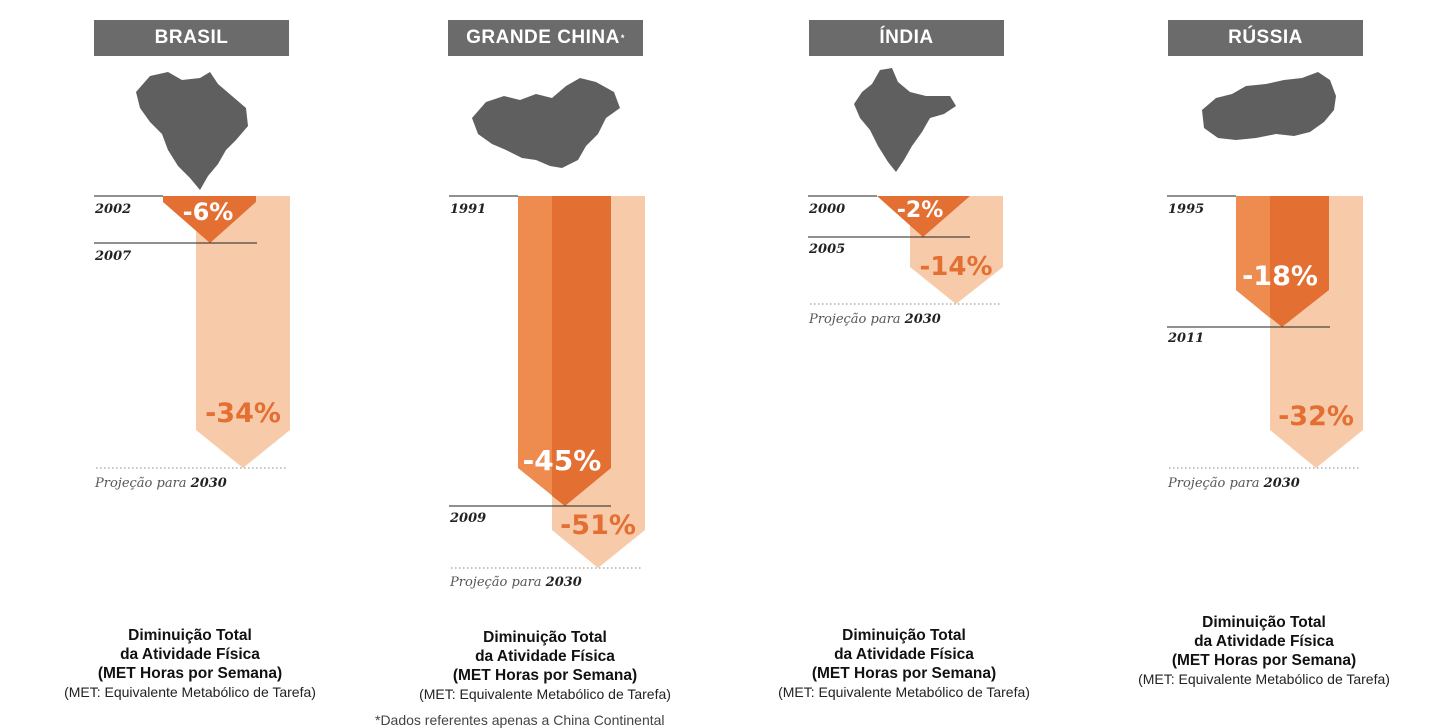 The height and width of the screenshot is (728, 1456). What do you see at coordinates (598, 525) in the screenshot?
I see `china-value2-label: -51%` at bounding box center [598, 525].